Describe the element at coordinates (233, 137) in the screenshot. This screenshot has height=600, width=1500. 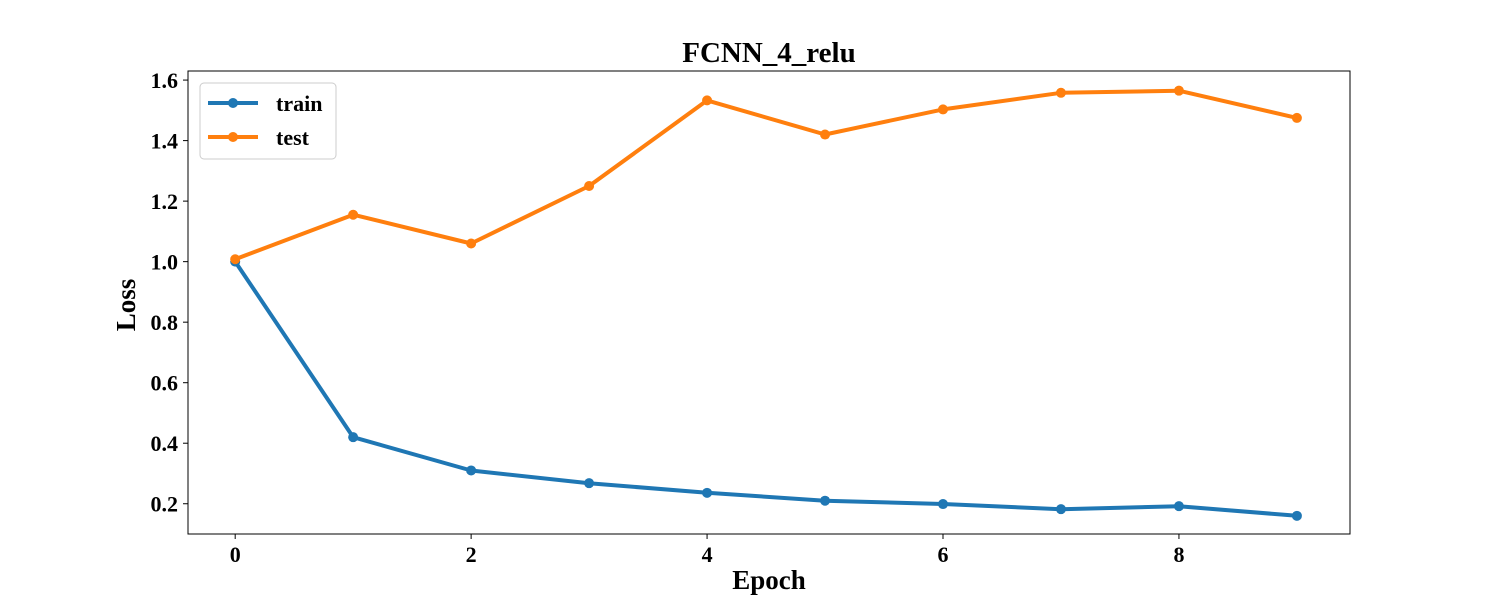
I see `legend-test-marker` at that location.